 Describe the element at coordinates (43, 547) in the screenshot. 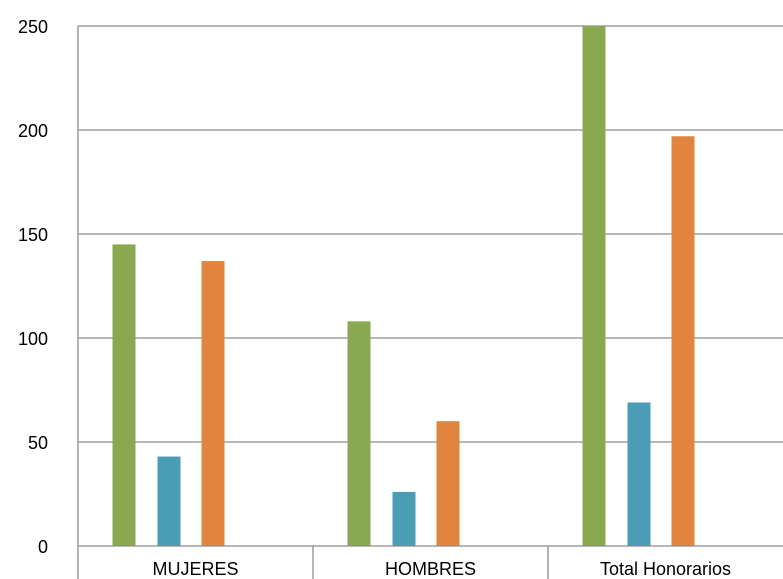

I see `y-tick-label: 0` at that location.